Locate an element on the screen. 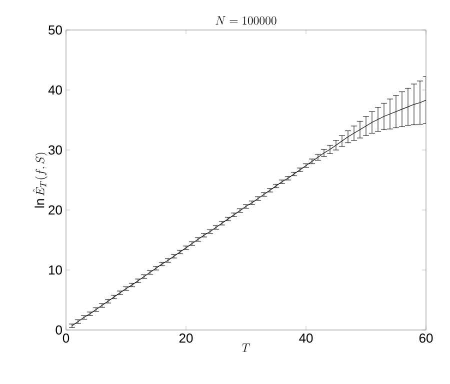 The width and height of the screenshot is (450, 384). x-tick-label: 20 is located at coordinates (186, 338).